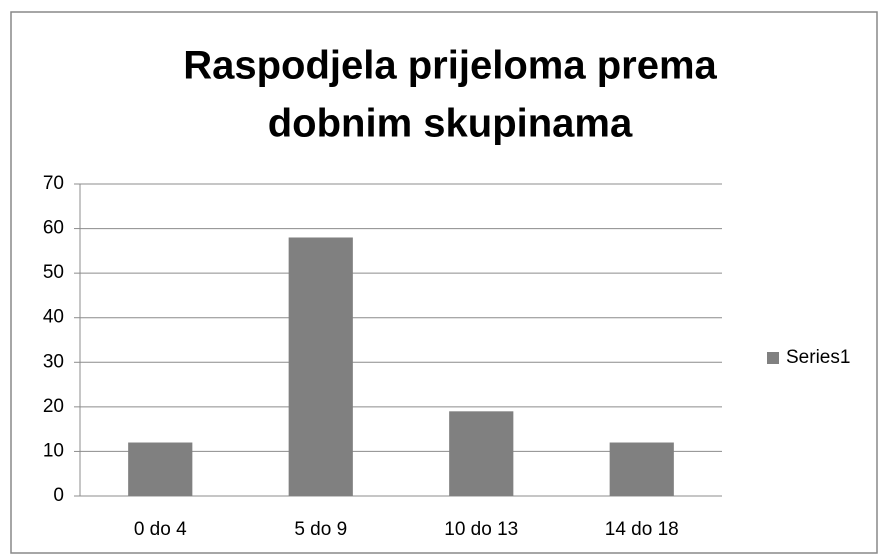  Describe the element at coordinates (818, 357) in the screenshot. I see `legend-label: Series1` at that location.